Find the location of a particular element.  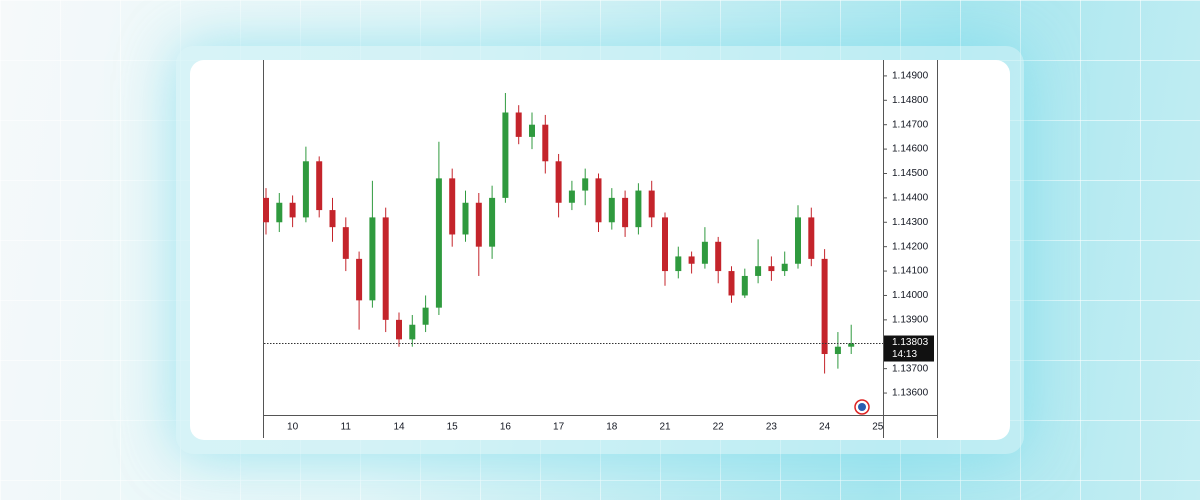

y-tick-label: 1.14500 is located at coordinates (910, 173).